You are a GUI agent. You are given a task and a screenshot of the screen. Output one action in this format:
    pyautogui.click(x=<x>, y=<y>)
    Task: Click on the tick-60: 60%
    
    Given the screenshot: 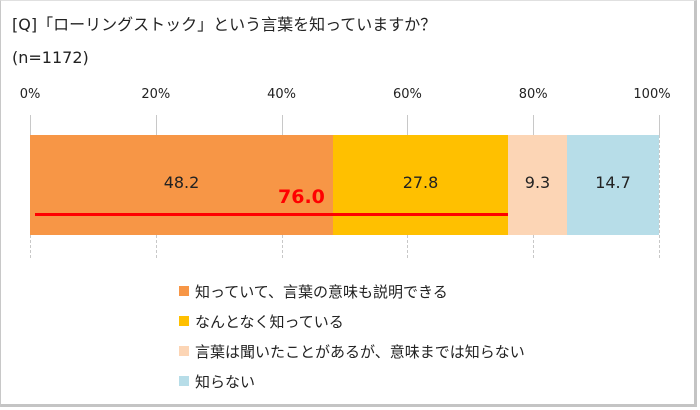 What is the action you would take?
    pyautogui.click(x=407, y=94)
    